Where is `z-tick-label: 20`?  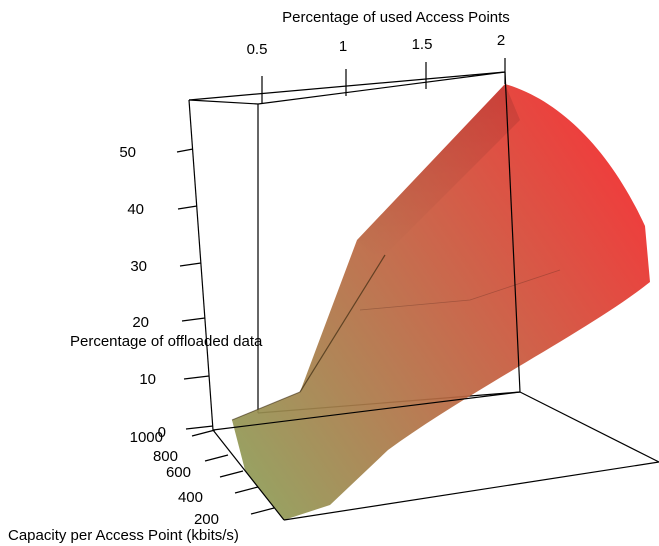 z-tick-label: 20 is located at coordinates (140, 322).